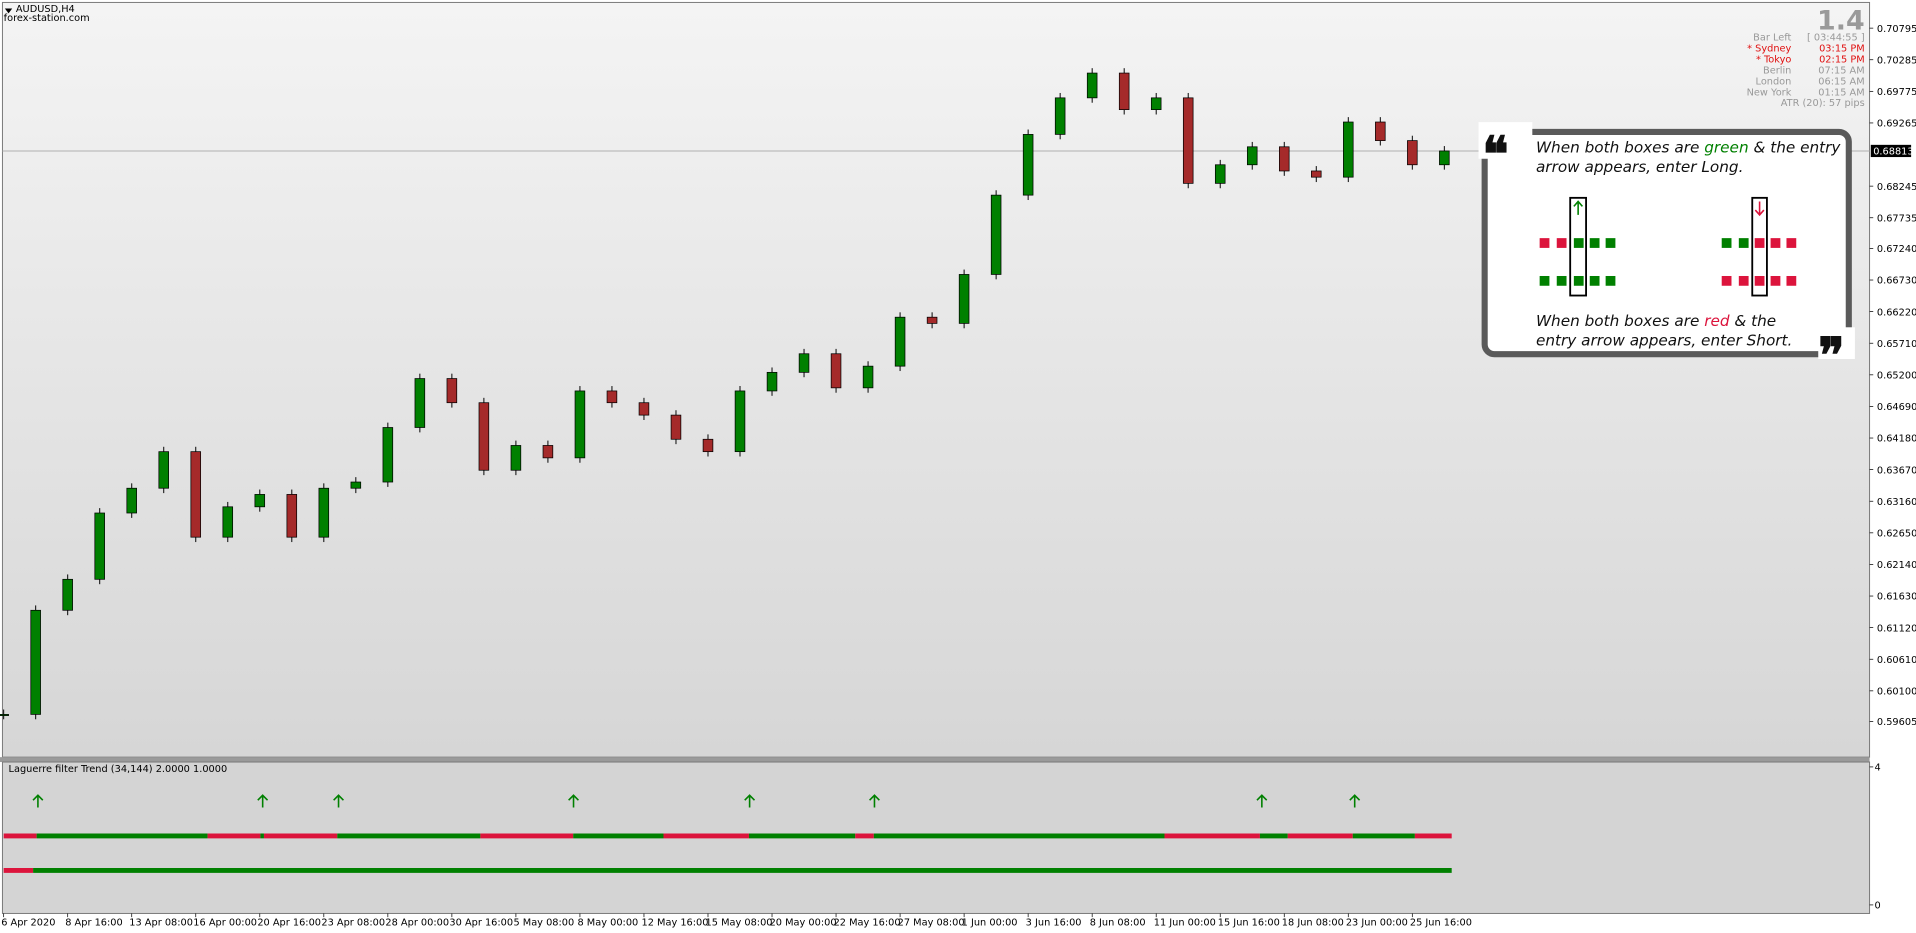 The height and width of the screenshot is (933, 1916). I want to click on open-quote: ❝, so click(1495, 154).